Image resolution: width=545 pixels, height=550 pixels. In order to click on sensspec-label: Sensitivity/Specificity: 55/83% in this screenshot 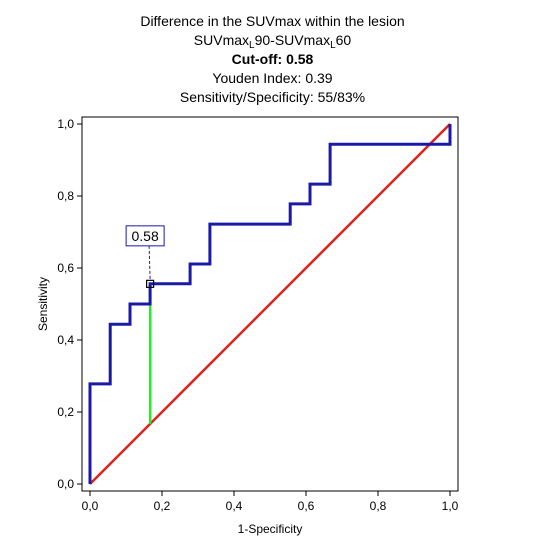, I will do `click(272, 97)`.